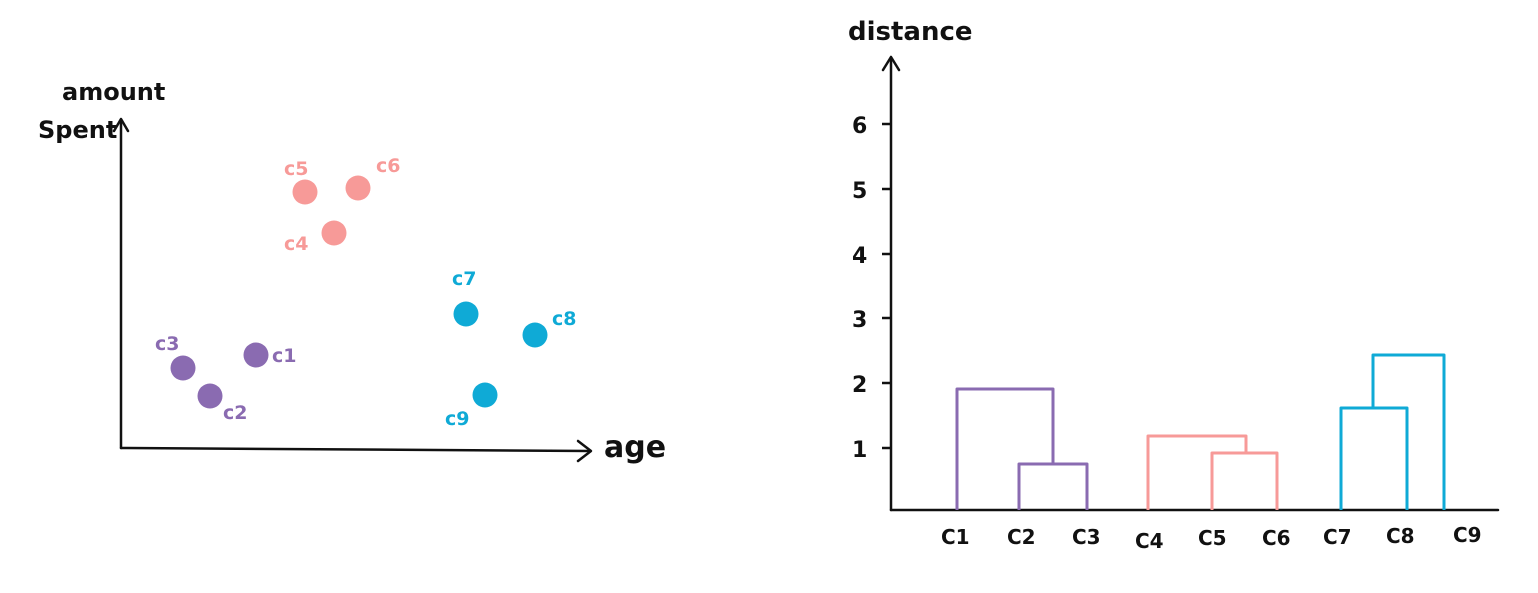  What do you see at coordinates (1212, 538) in the screenshot?
I see `leaf-label: C5` at bounding box center [1212, 538].